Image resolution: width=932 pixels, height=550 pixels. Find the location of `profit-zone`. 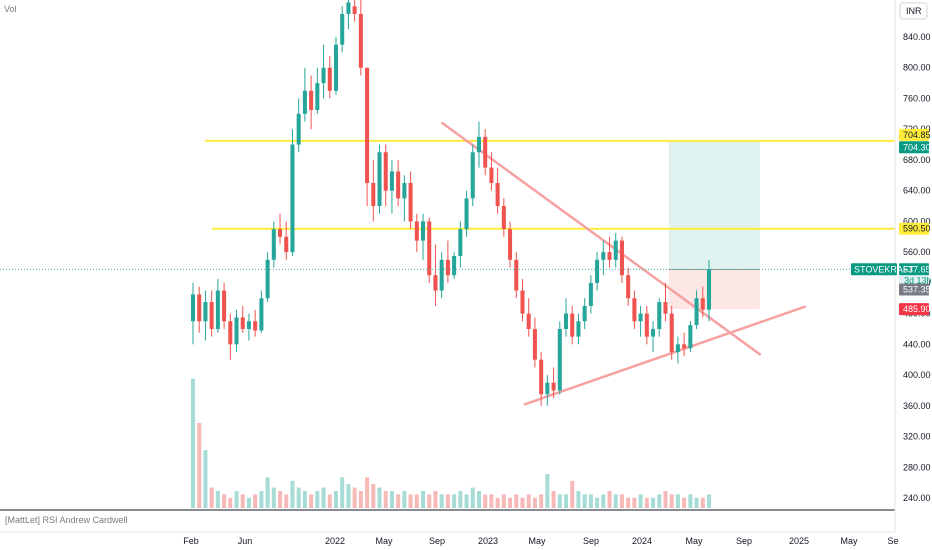

profit-zone is located at coordinates (714, 205).